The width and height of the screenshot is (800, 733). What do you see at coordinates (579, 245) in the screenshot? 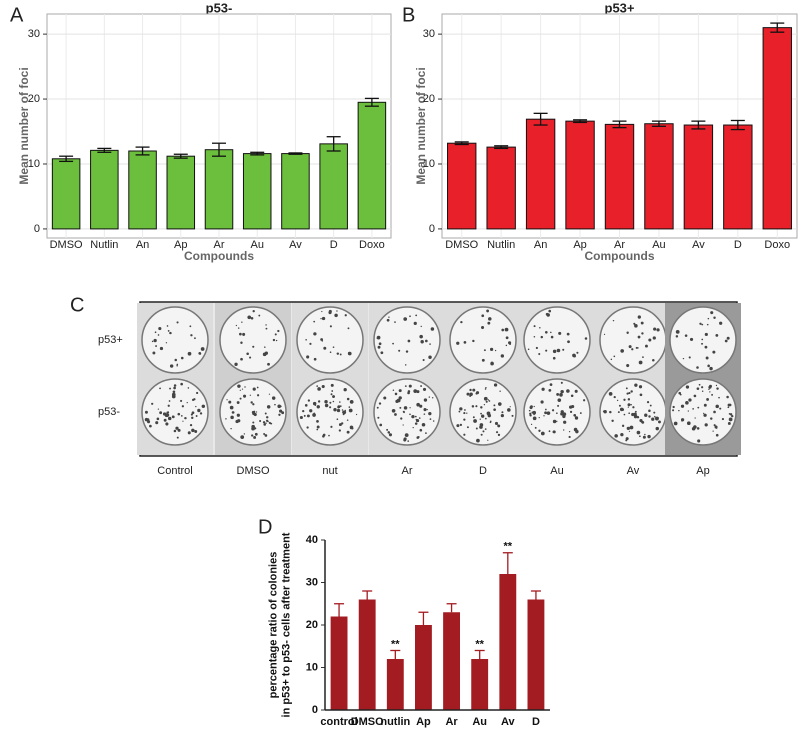
I see `x-tick-label: Ap` at bounding box center [579, 245].